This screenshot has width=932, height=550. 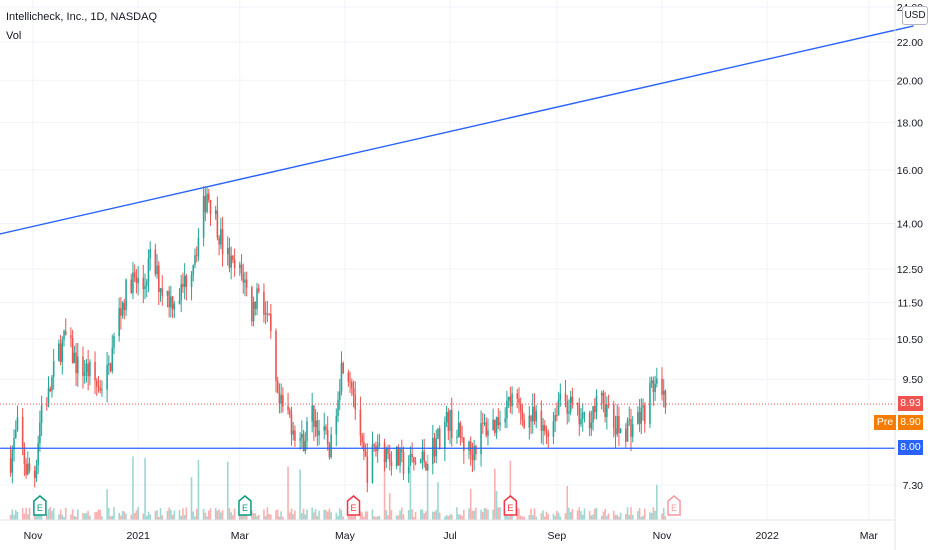 I want to click on x-tick-label: 2021, so click(x=138, y=536).